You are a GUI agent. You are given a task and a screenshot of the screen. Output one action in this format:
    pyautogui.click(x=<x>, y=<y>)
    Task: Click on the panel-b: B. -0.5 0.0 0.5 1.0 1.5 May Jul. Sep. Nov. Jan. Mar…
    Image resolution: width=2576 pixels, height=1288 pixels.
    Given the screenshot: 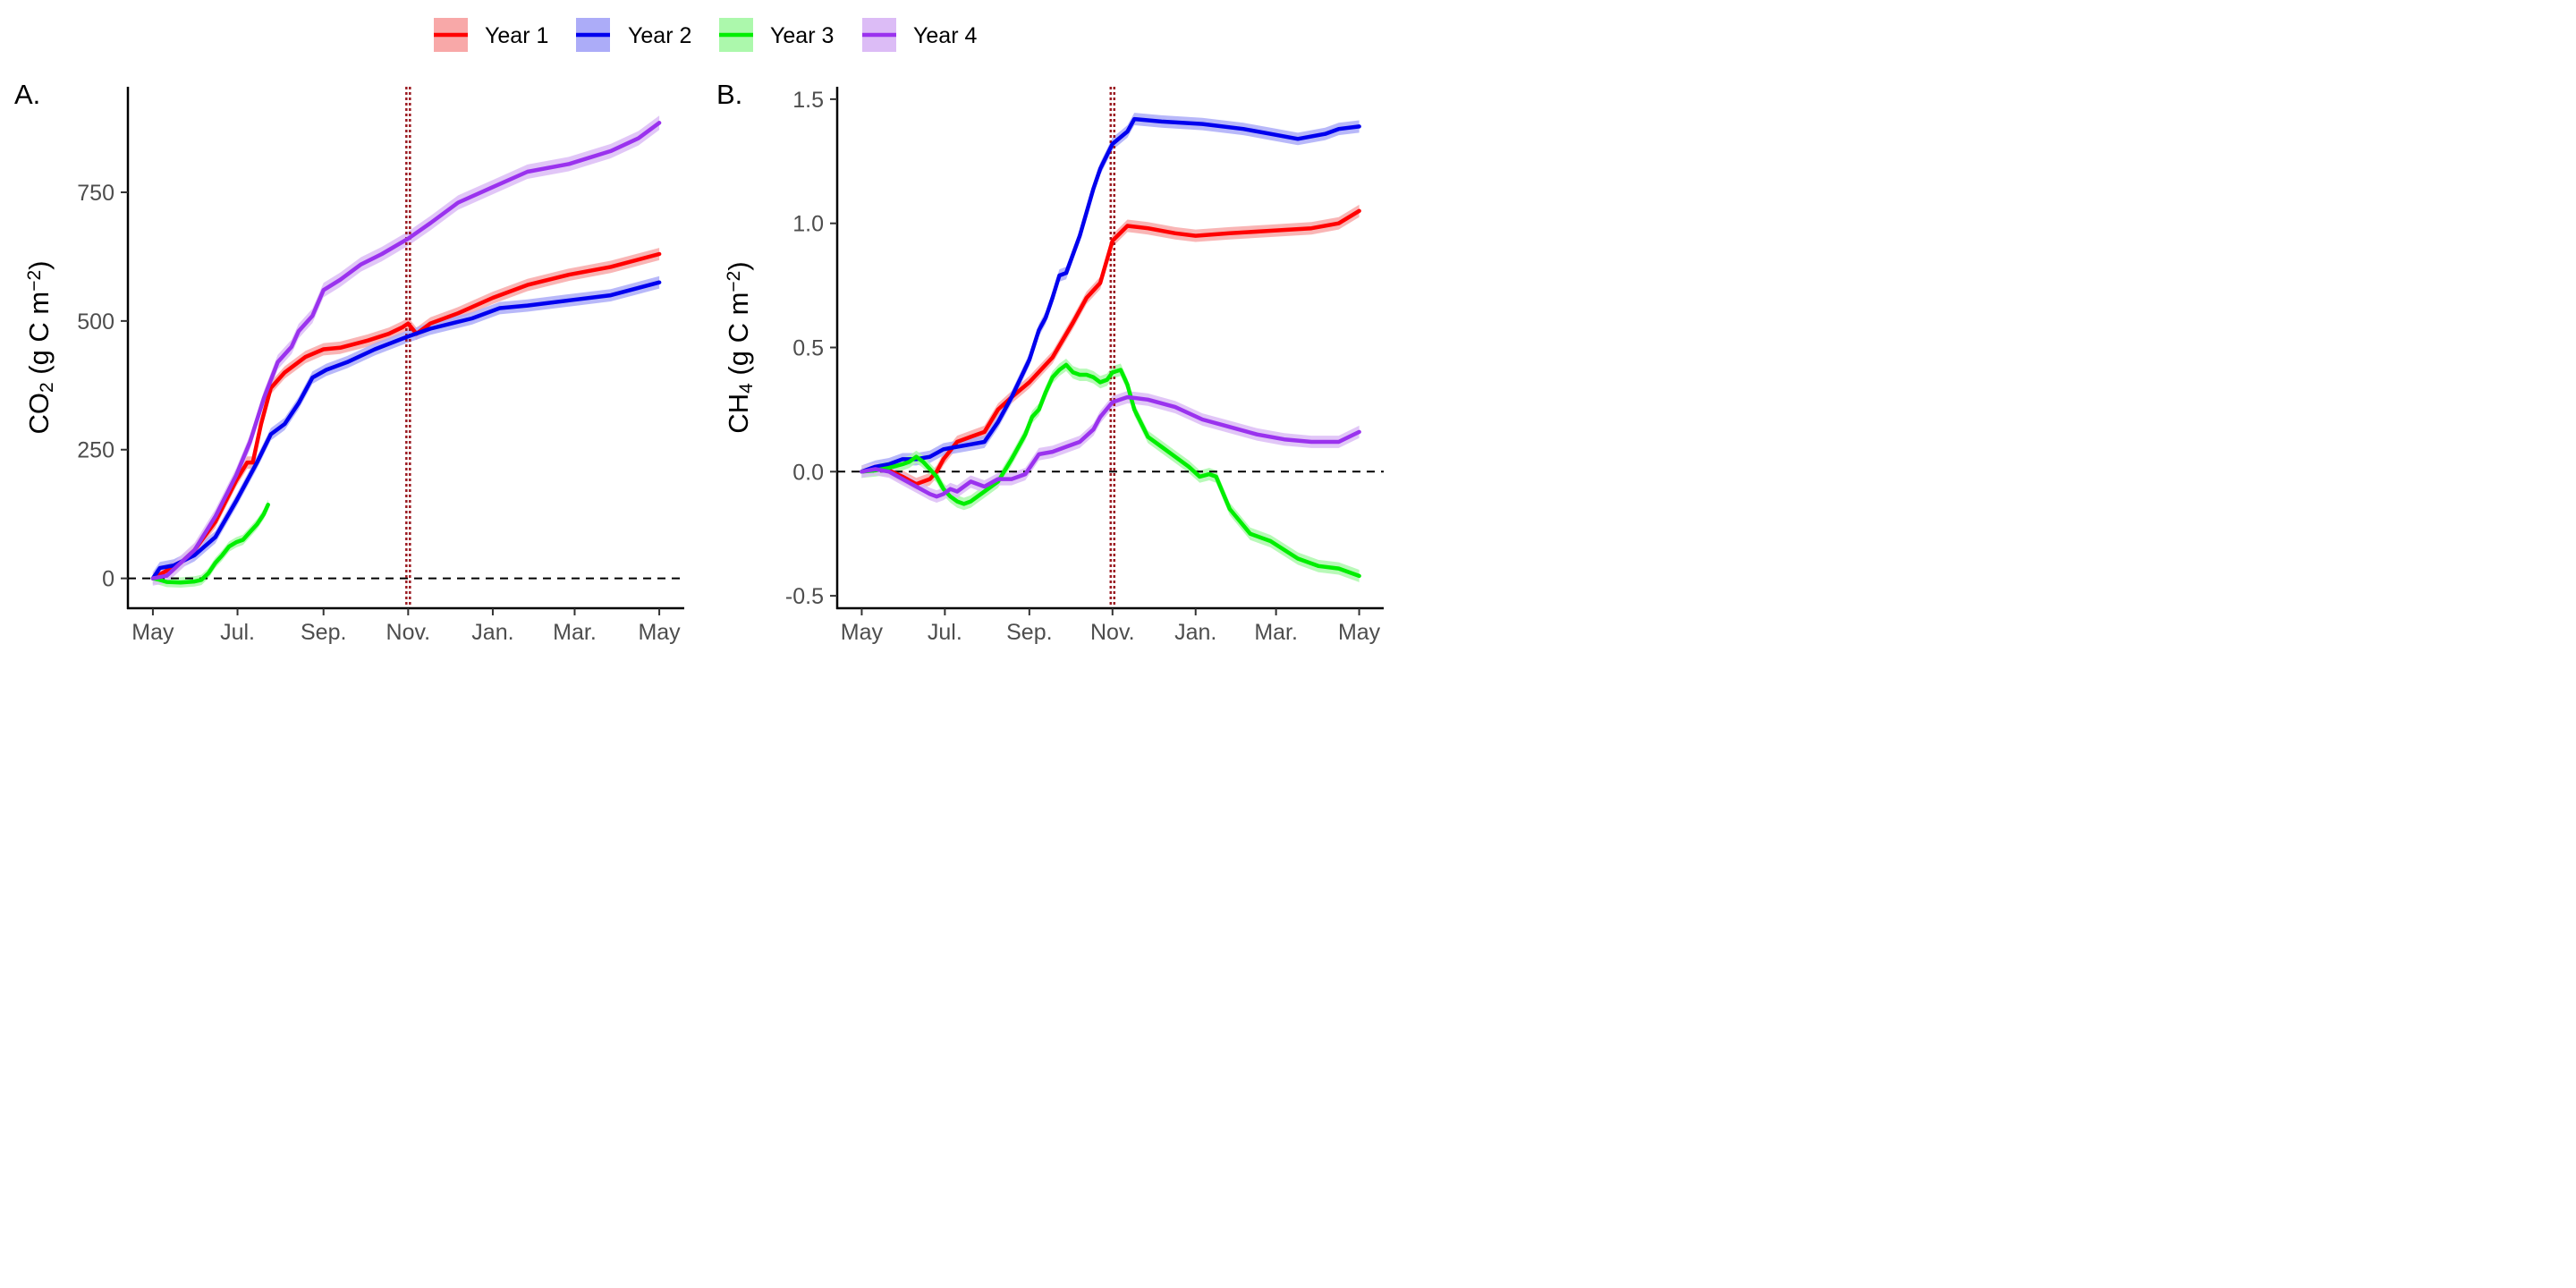 What is the action you would take?
    pyautogui.click(x=1050, y=362)
    